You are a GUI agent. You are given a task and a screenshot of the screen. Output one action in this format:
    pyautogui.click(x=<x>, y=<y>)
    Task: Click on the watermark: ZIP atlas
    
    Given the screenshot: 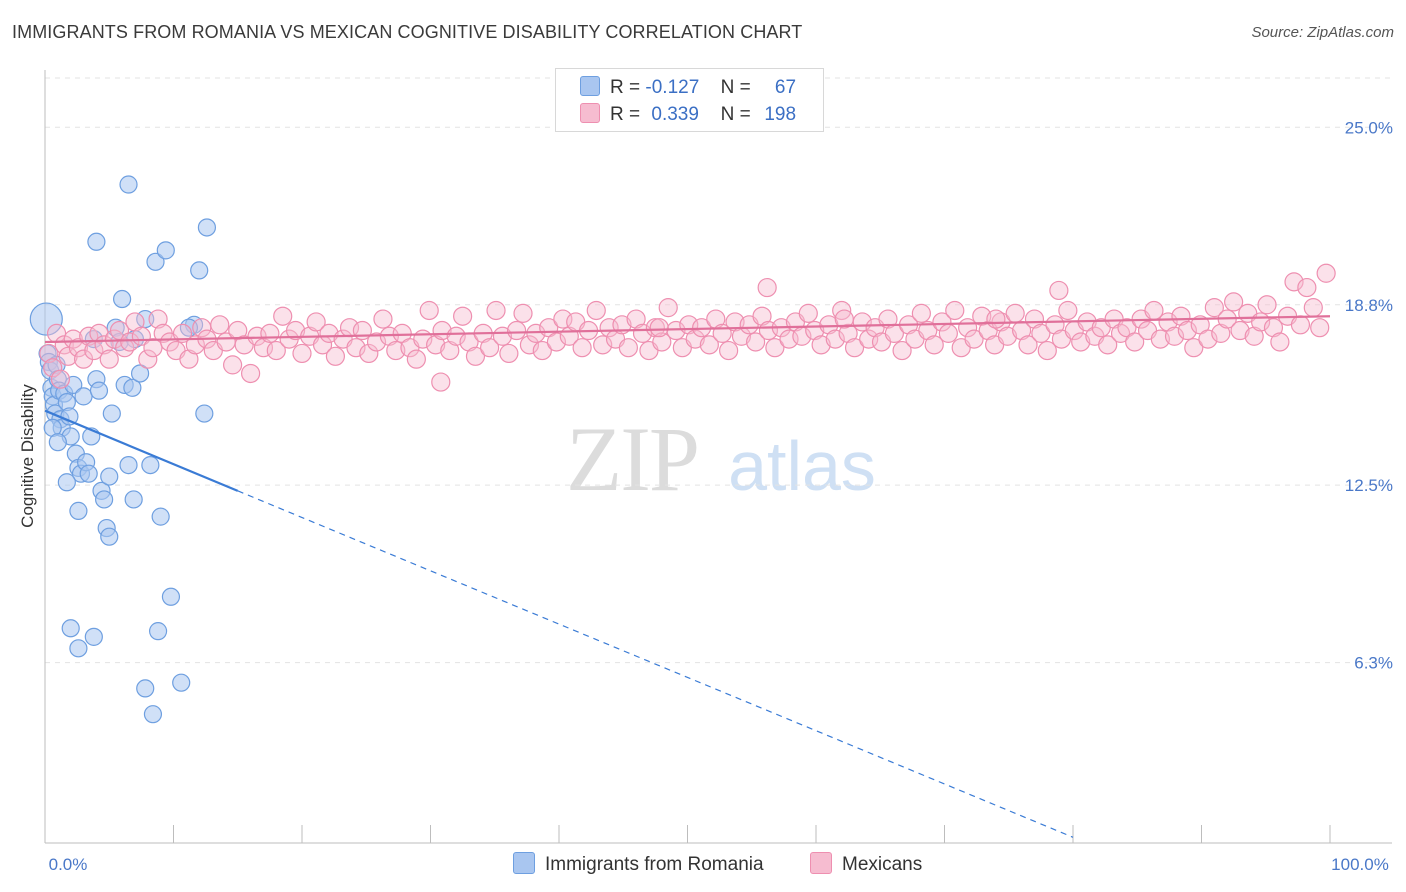 What is the action you would take?
    pyautogui.click(x=721, y=459)
    